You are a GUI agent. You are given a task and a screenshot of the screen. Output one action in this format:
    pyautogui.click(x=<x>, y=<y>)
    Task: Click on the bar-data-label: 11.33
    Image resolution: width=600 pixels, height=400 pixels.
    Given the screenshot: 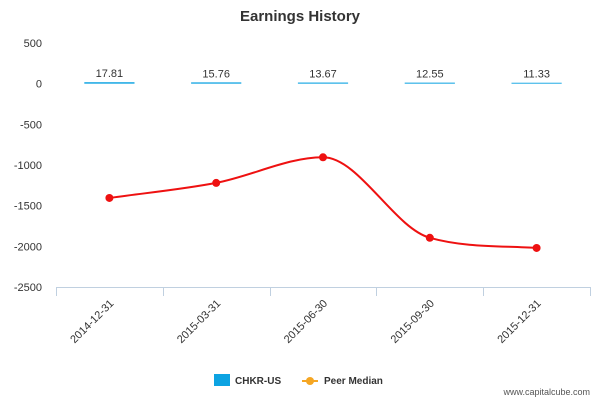 What is the action you would take?
    pyautogui.click(x=536, y=75)
    